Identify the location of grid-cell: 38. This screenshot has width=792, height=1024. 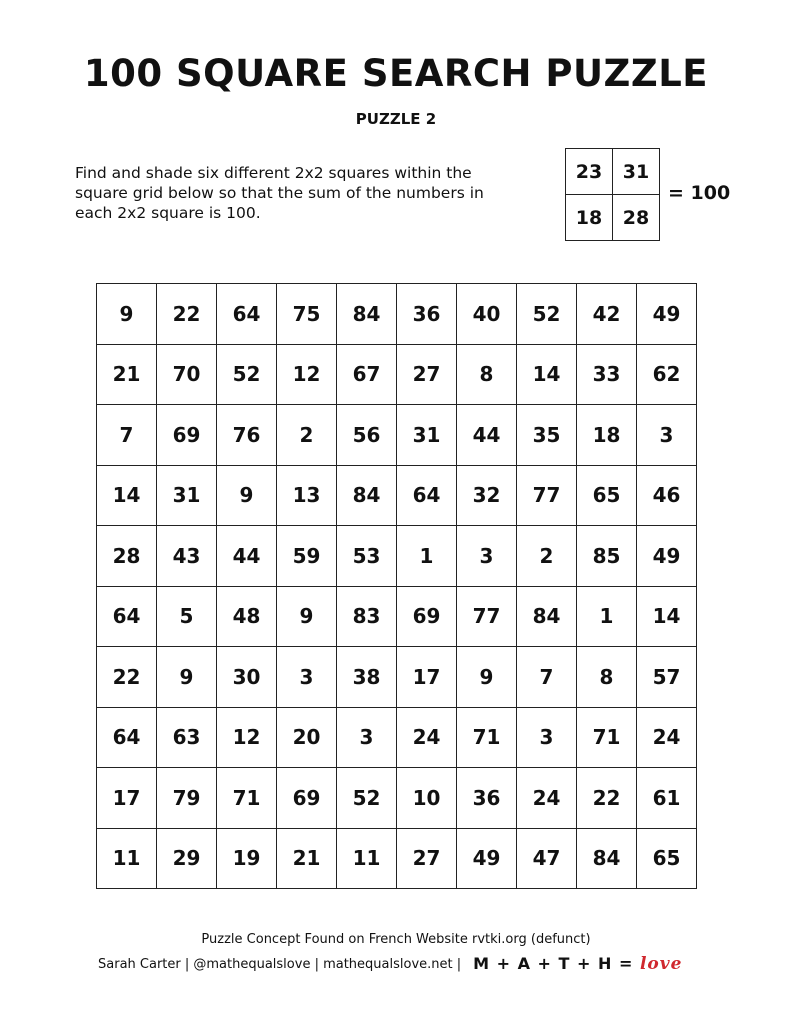
(366, 677).